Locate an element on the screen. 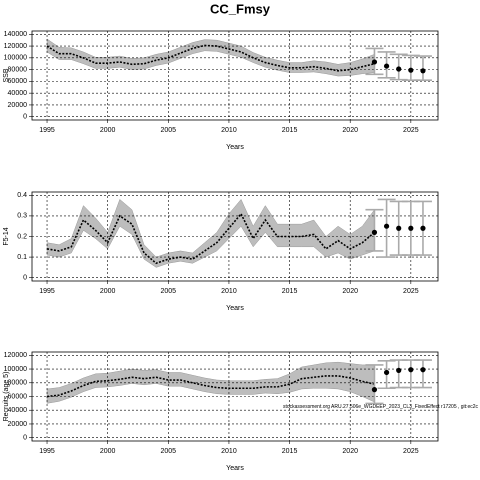 The height and width of the screenshot is (480, 480). y-axis-label: SSB is located at coordinates (6, 75).